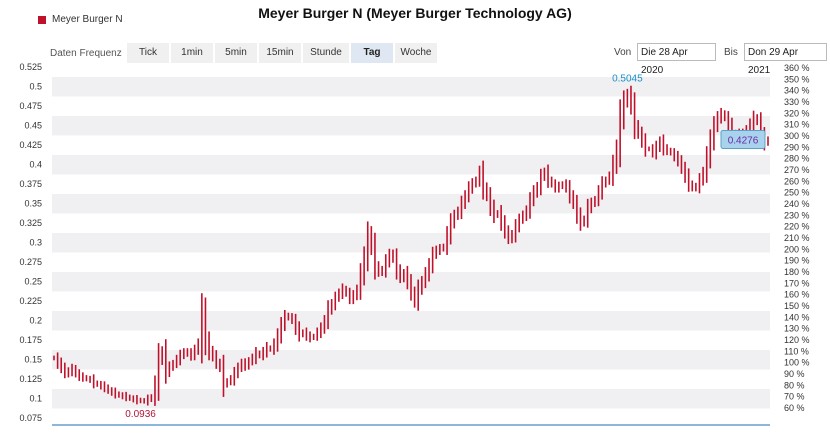  Describe the element at coordinates (797, 227) in the screenshot. I see `y-right-tick: 220 %` at that location.